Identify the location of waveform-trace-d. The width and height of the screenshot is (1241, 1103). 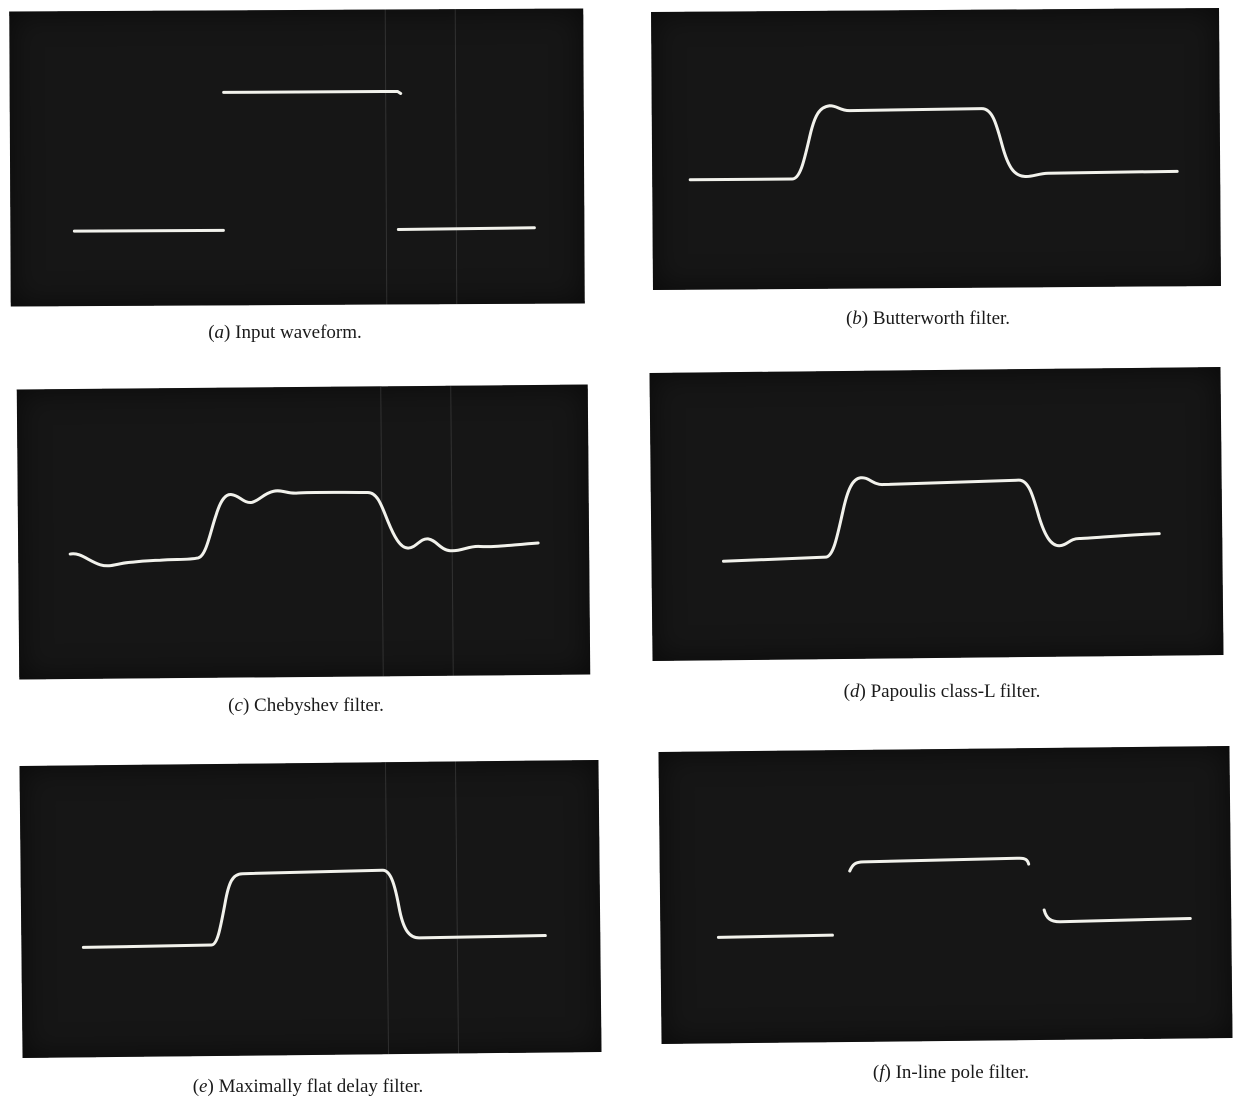
(941, 519).